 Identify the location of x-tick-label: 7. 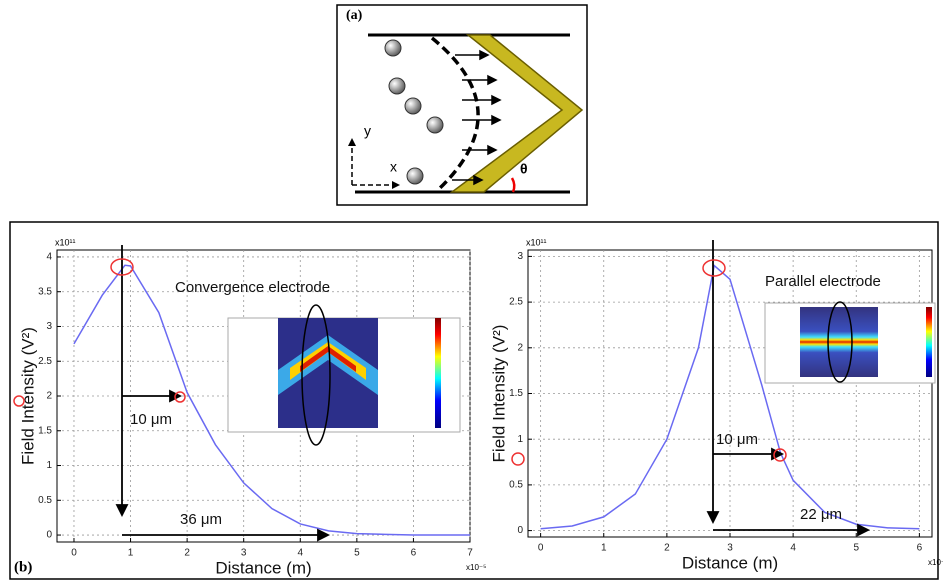
(470, 553).